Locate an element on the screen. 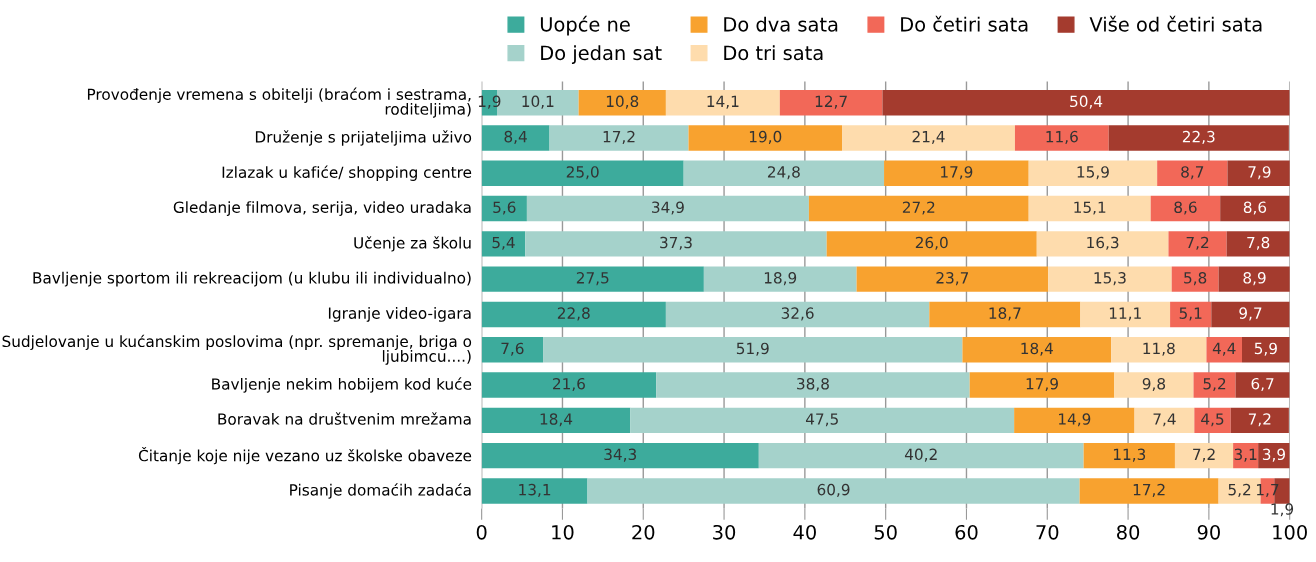 This screenshot has width=1316, height=562. x-tick-label: 90 is located at coordinates (1208, 532).